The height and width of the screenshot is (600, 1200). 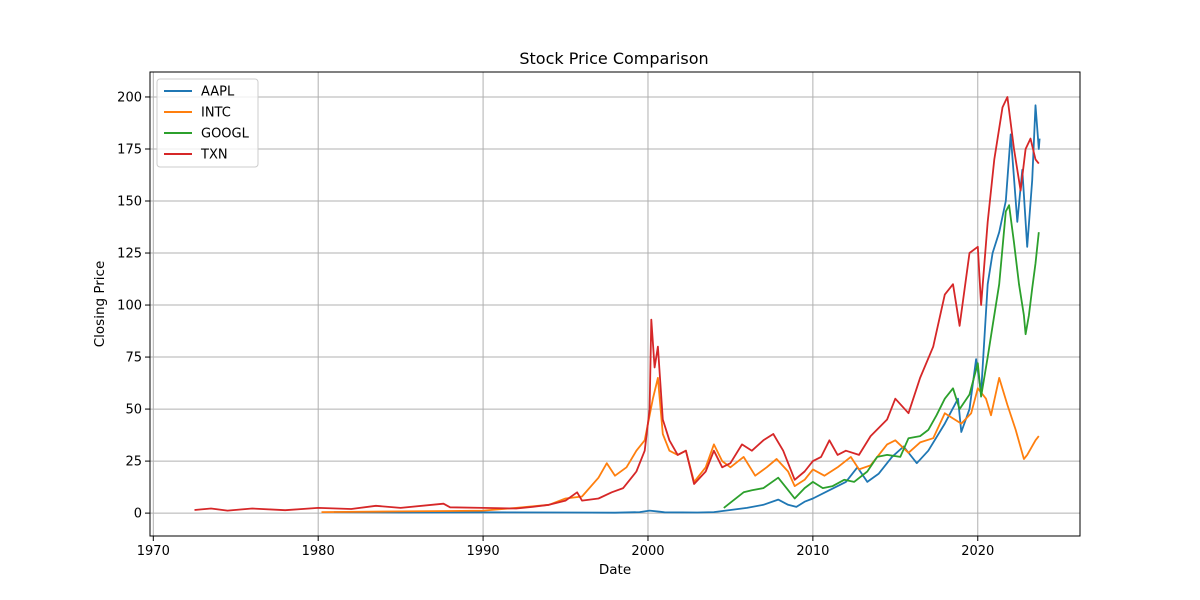 I want to click on legend: AAPL INTC GOOGL TXN, so click(x=207, y=123).